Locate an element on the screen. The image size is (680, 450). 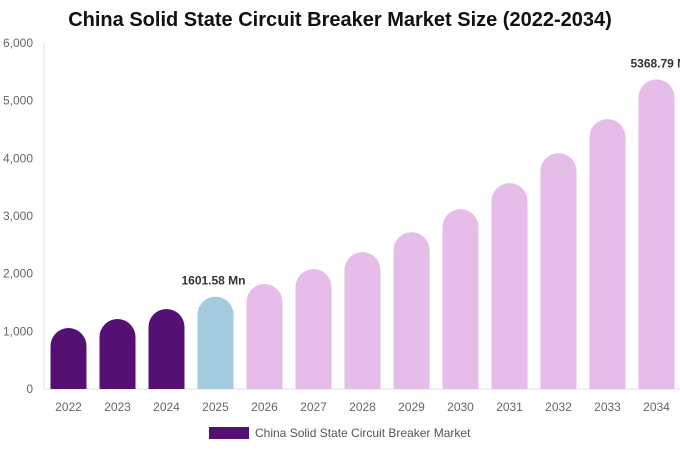
legend-label: China Solid State Circuit Breaker Market is located at coordinates (363, 433).